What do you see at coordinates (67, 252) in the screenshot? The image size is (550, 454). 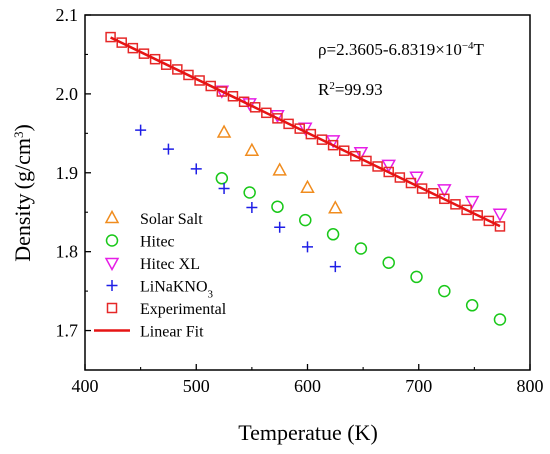 I see `y-tick-label: 1.8` at bounding box center [67, 252].